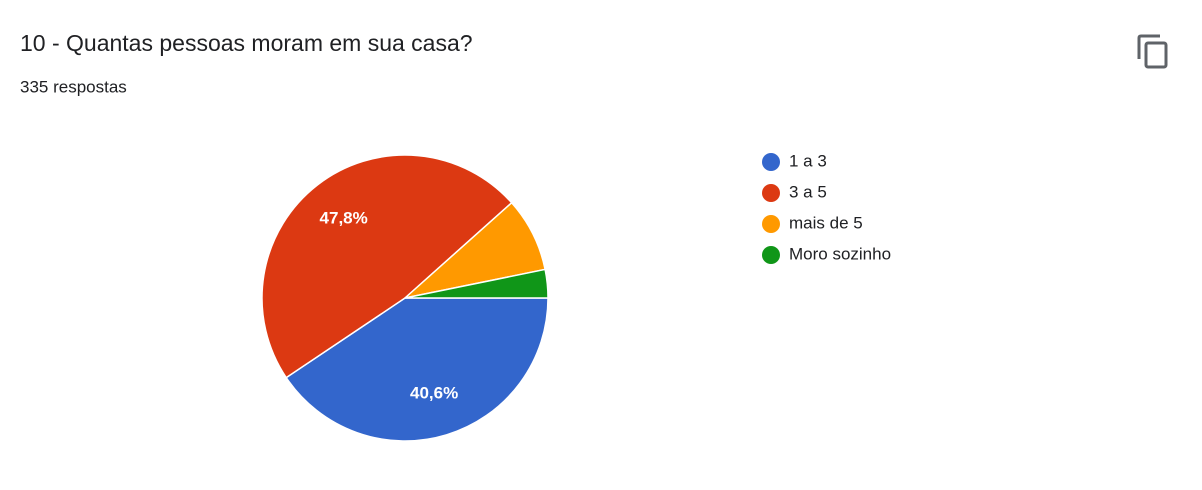 The width and height of the screenshot is (1202, 490). Describe the element at coordinates (344, 217) in the screenshot. I see `slice-label: 47,8%` at that location.